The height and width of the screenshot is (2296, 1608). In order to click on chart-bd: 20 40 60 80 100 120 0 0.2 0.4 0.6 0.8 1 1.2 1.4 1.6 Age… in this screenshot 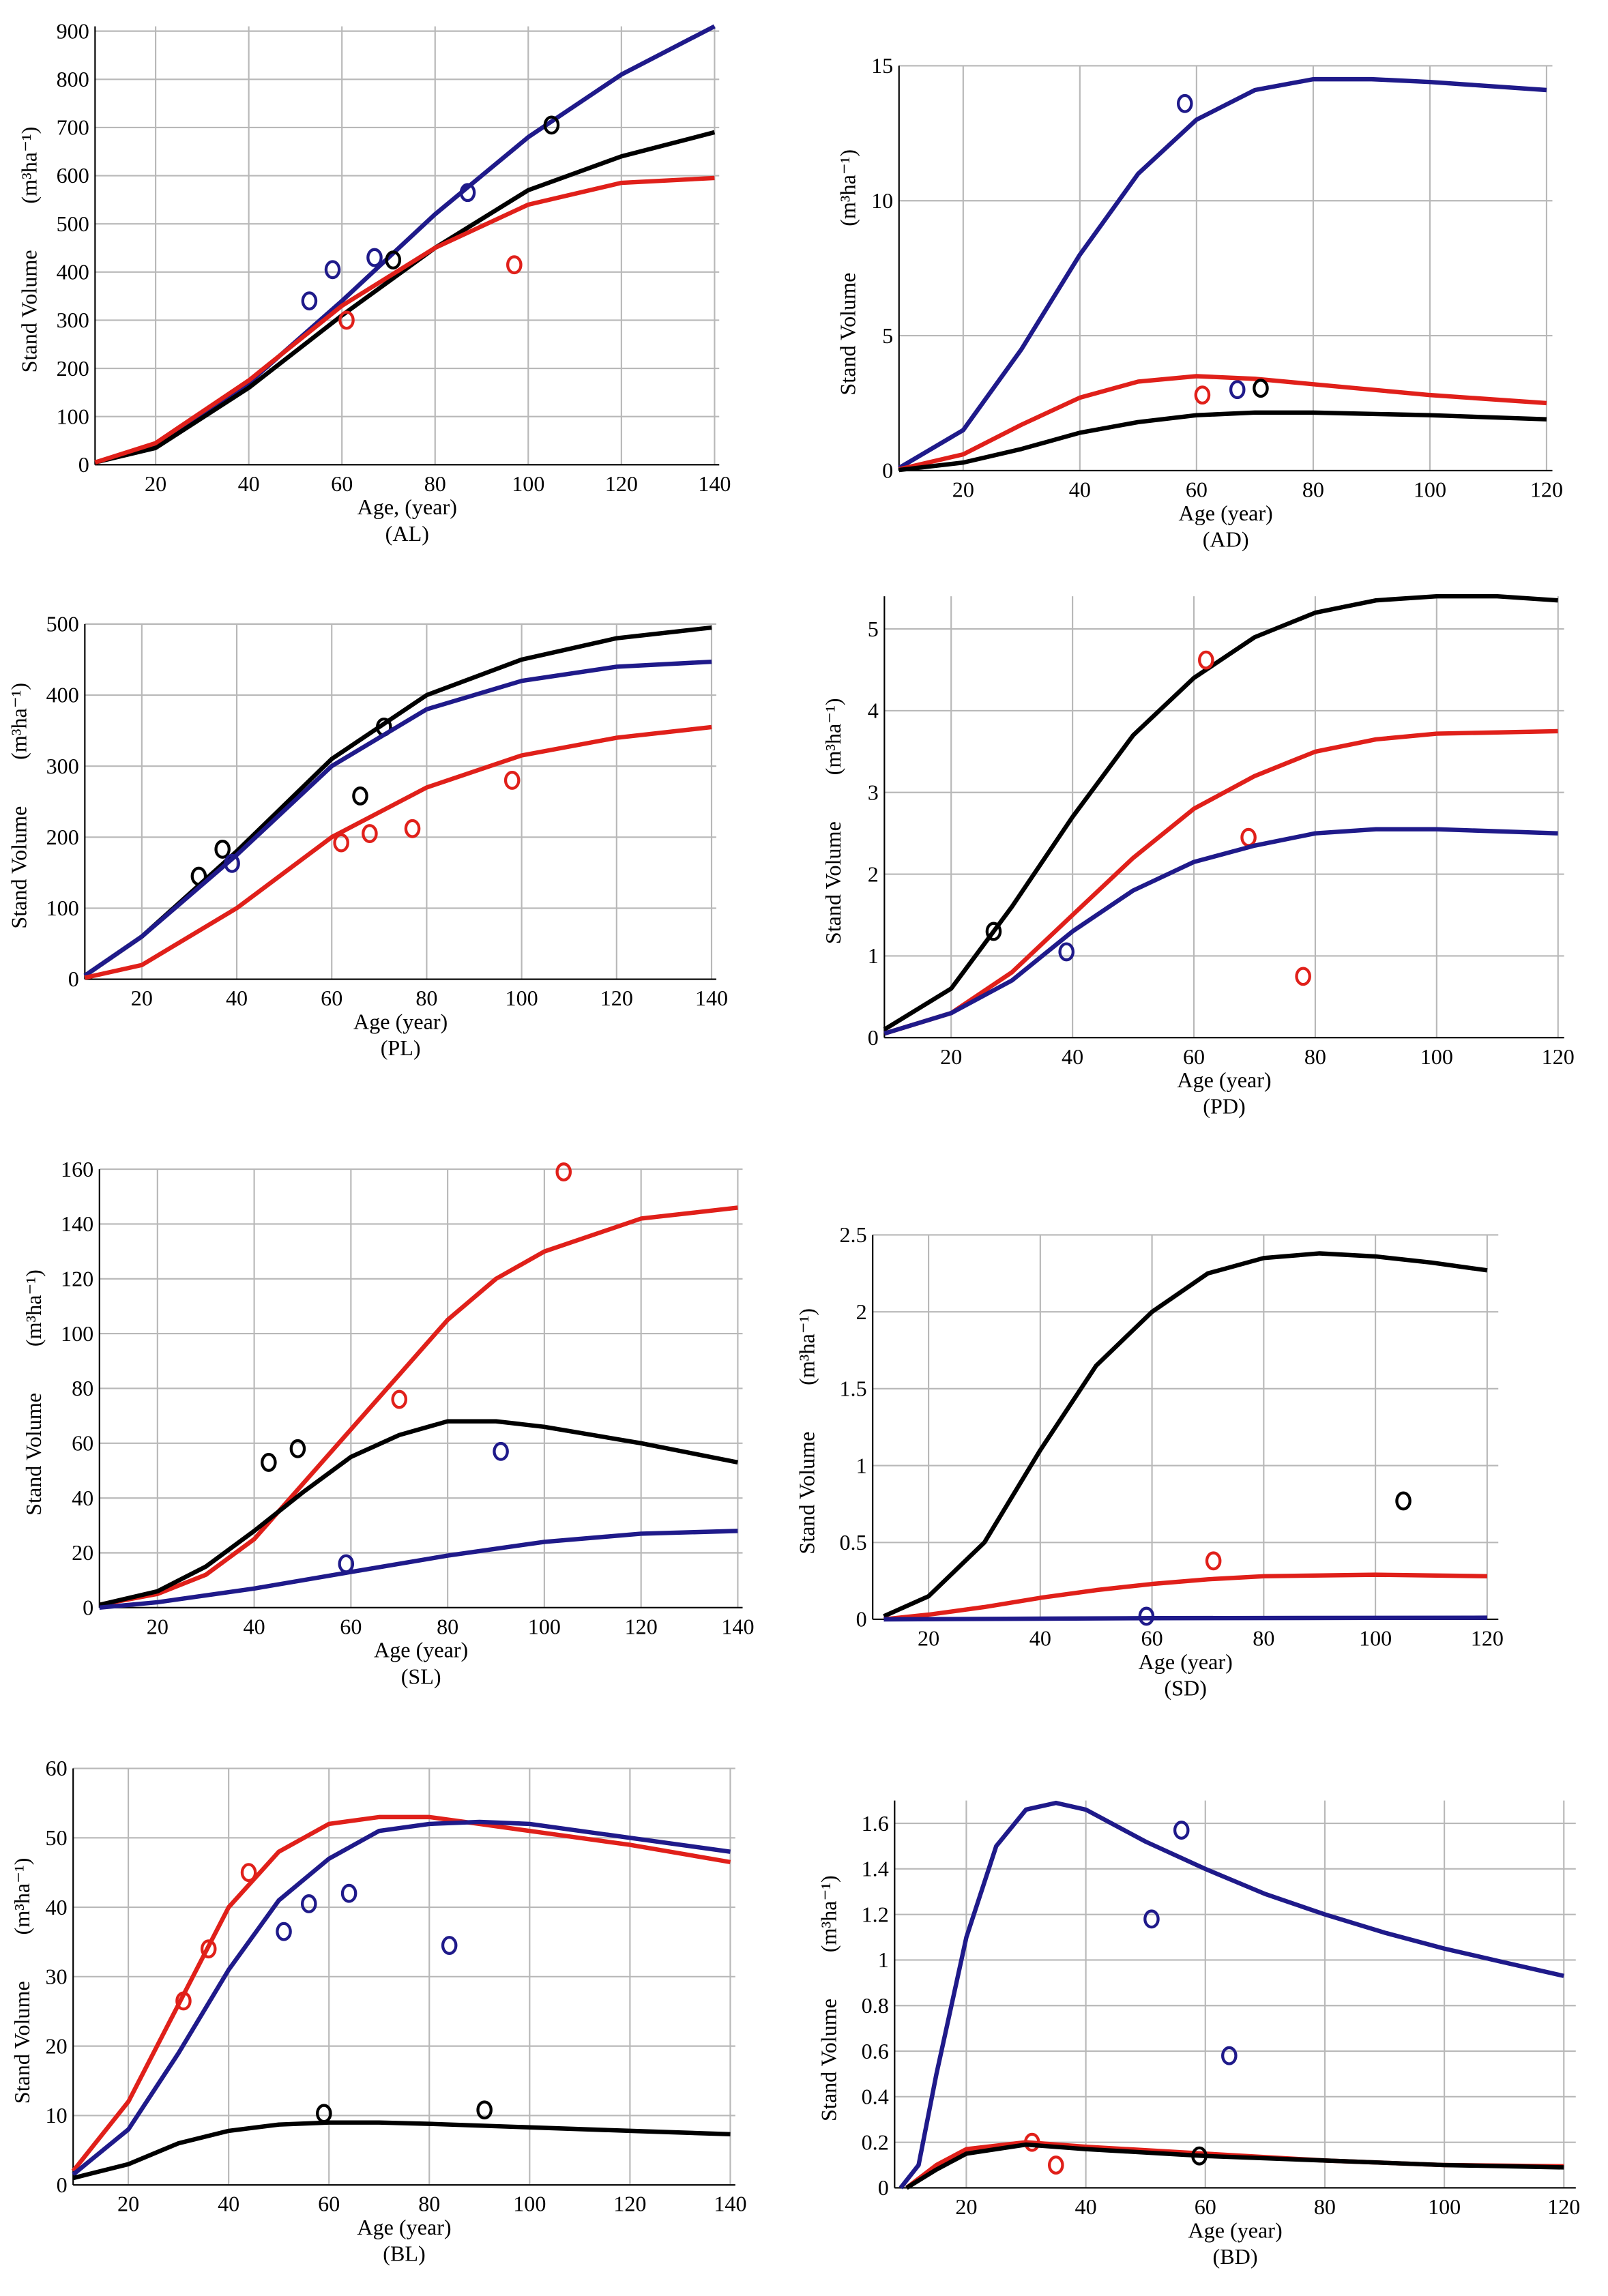, I will do `click(1198, 2034)`.